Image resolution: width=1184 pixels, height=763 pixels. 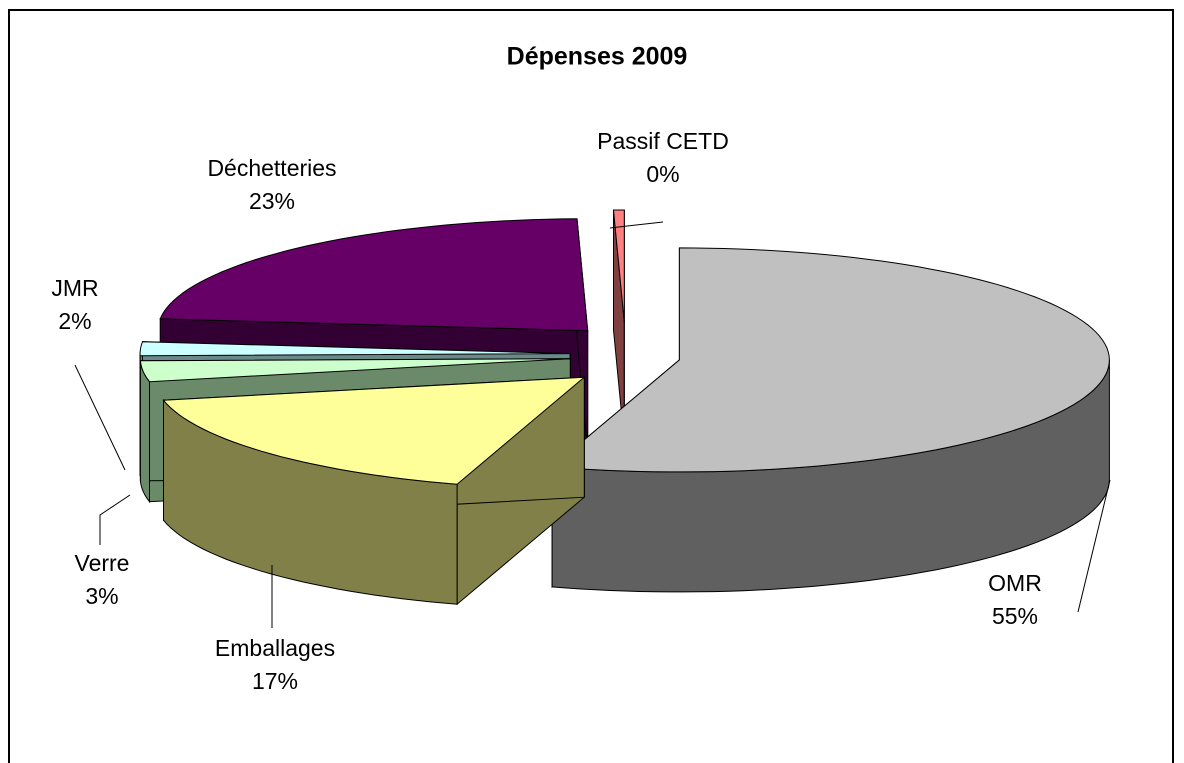 I want to click on slice-label: OMR, so click(x=1015, y=583).